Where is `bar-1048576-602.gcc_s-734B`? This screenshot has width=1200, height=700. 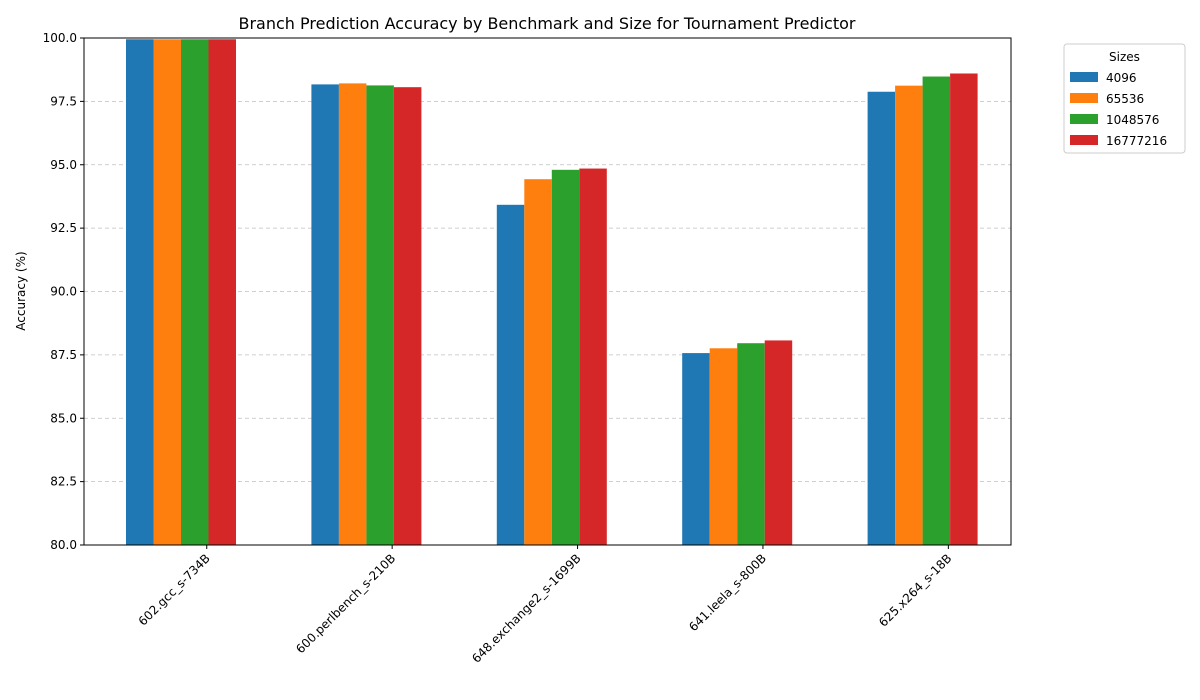
bar-1048576-602.gcc_s-734B is located at coordinates (195, 292).